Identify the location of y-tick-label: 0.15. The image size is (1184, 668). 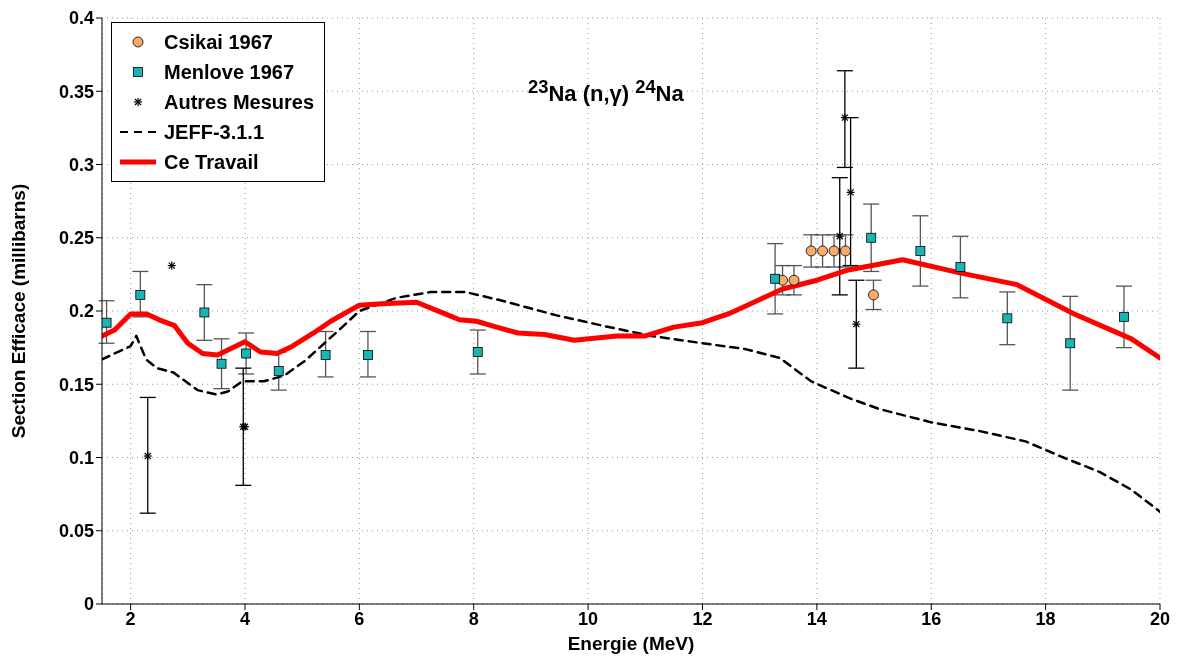
(76, 384).